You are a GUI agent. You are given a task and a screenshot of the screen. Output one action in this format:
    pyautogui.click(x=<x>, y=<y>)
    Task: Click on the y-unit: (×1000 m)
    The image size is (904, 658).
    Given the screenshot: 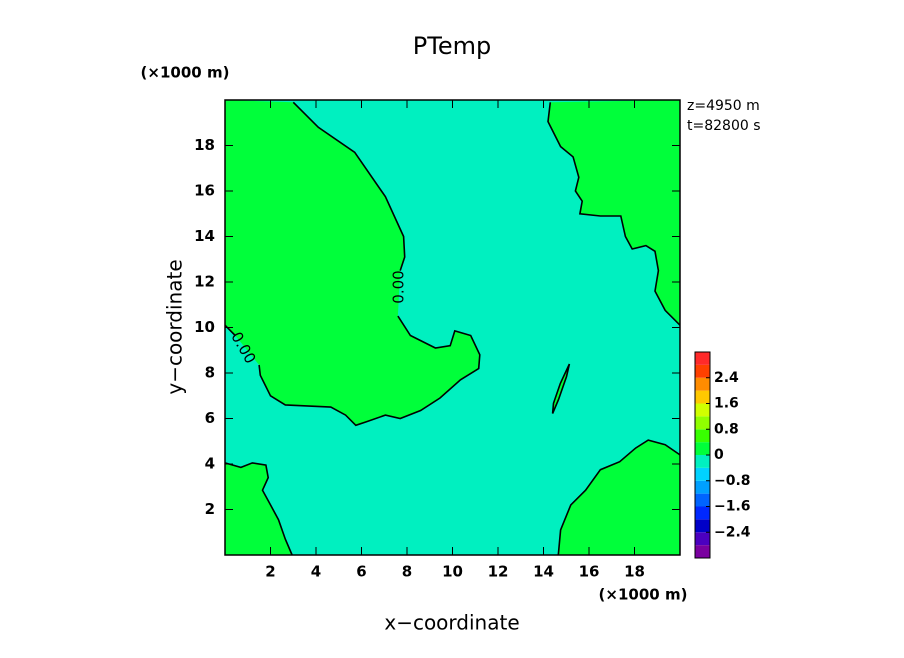 What is the action you would take?
    pyautogui.click(x=185, y=73)
    